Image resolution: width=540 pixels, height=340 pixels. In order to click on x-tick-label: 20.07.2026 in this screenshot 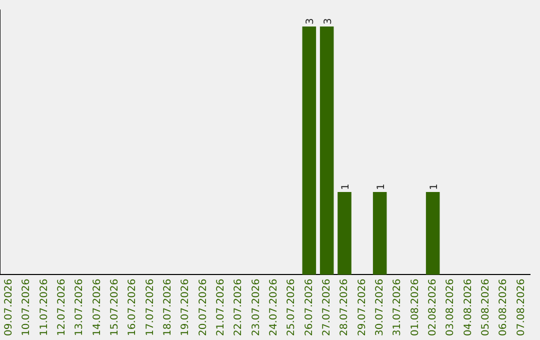, I will do `click(203, 307)`.